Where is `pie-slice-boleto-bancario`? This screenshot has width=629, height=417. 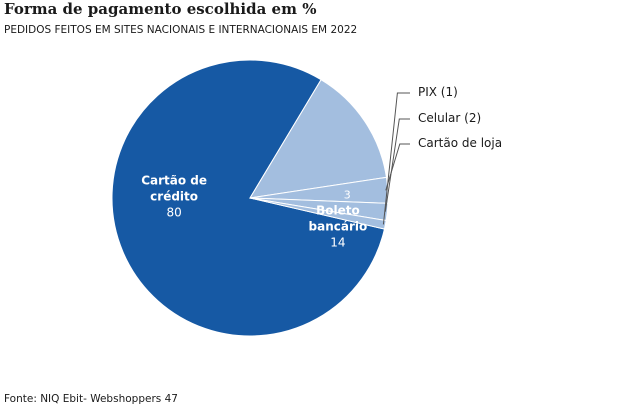
pie-slice-boleto-bancario is located at coordinates (318, 139).